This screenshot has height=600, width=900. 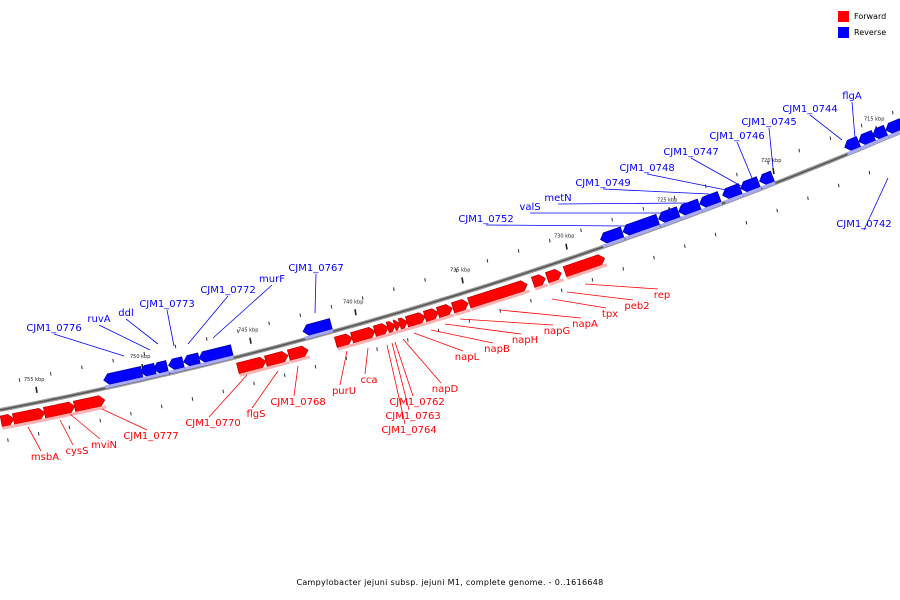 What do you see at coordinates (610, 314) in the screenshot?
I see `forward-gene-label: tpx` at bounding box center [610, 314].